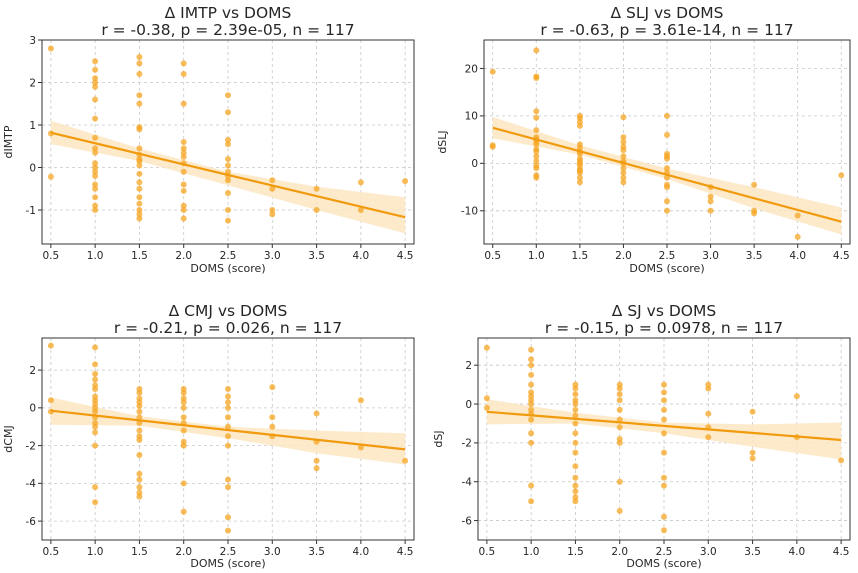 The image size is (858, 573). I want to click on y-tick-label: -1, so click(31, 211).